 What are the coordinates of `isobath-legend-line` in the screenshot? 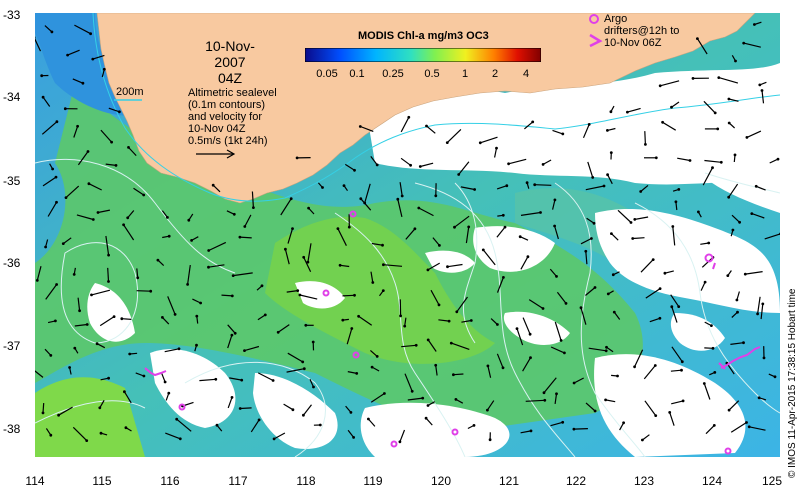 It's located at (128, 100).